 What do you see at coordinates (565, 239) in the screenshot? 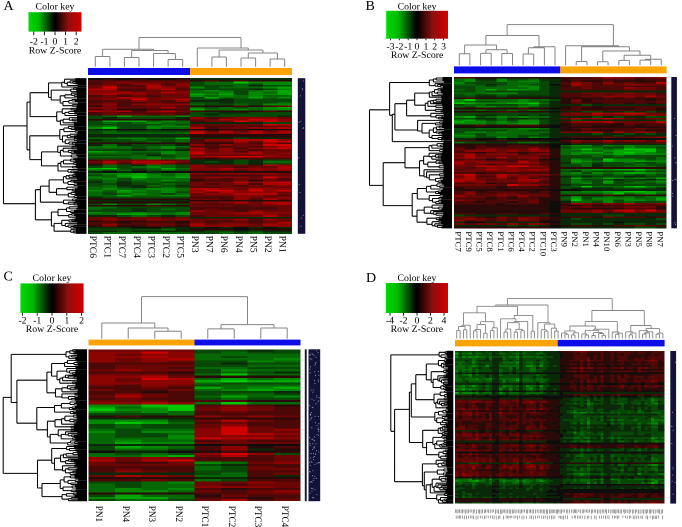
I see `svg-text: PN9` at bounding box center [565, 239].